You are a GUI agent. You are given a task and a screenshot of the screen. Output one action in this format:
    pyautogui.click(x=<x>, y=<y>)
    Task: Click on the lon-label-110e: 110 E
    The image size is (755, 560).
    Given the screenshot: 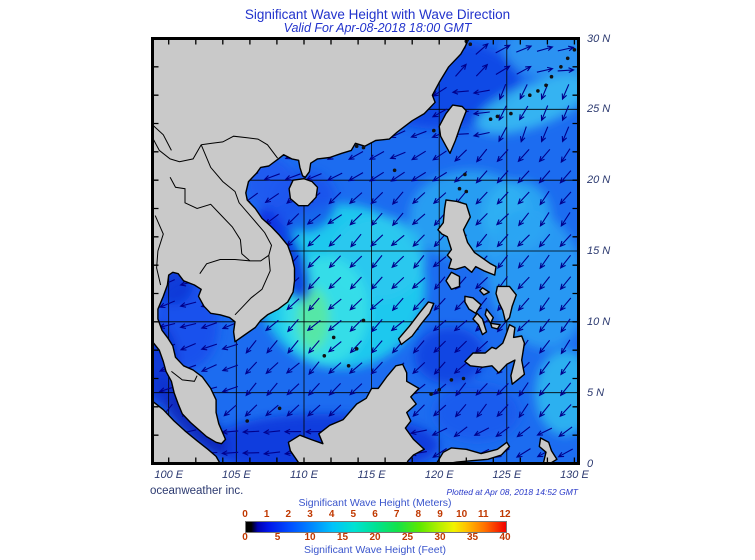 What is the action you would take?
    pyautogui.click(x=303, y=475)
    